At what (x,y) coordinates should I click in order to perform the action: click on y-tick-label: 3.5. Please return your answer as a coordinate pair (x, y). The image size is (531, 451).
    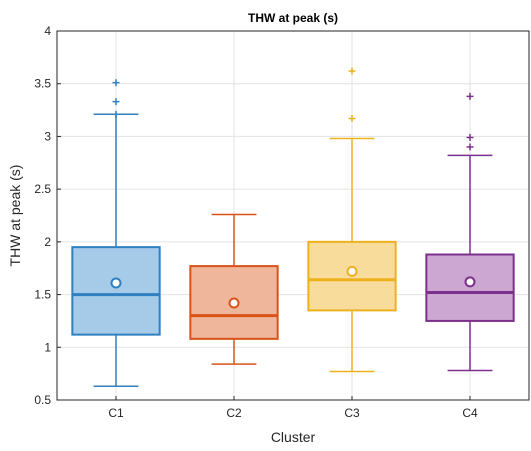
    Looking at the image, I should click on (42, 84).